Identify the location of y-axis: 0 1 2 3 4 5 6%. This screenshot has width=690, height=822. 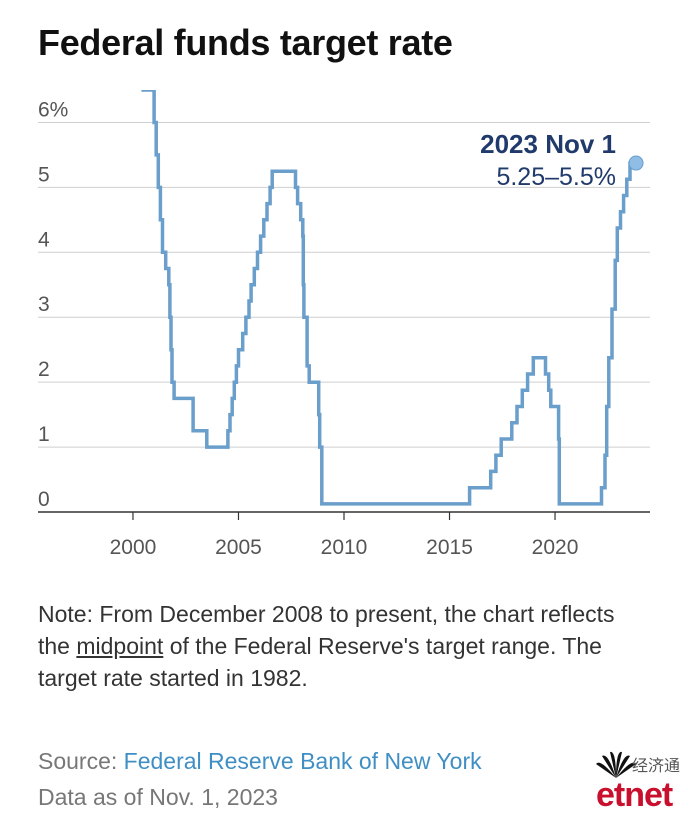
(53, 304).